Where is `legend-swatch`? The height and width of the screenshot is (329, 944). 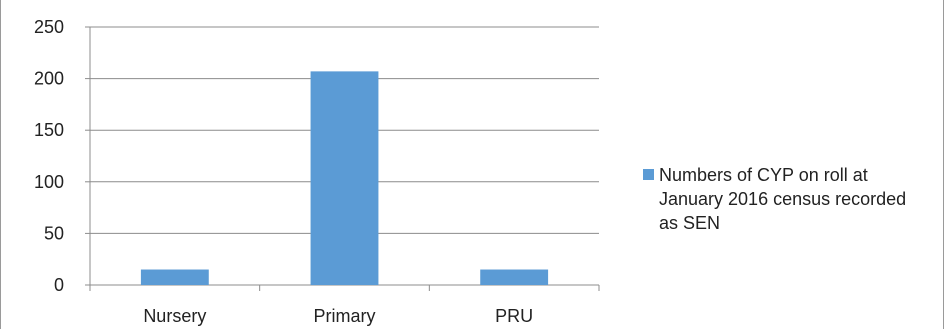
legend-swatch is located at coordinates (648, 174).